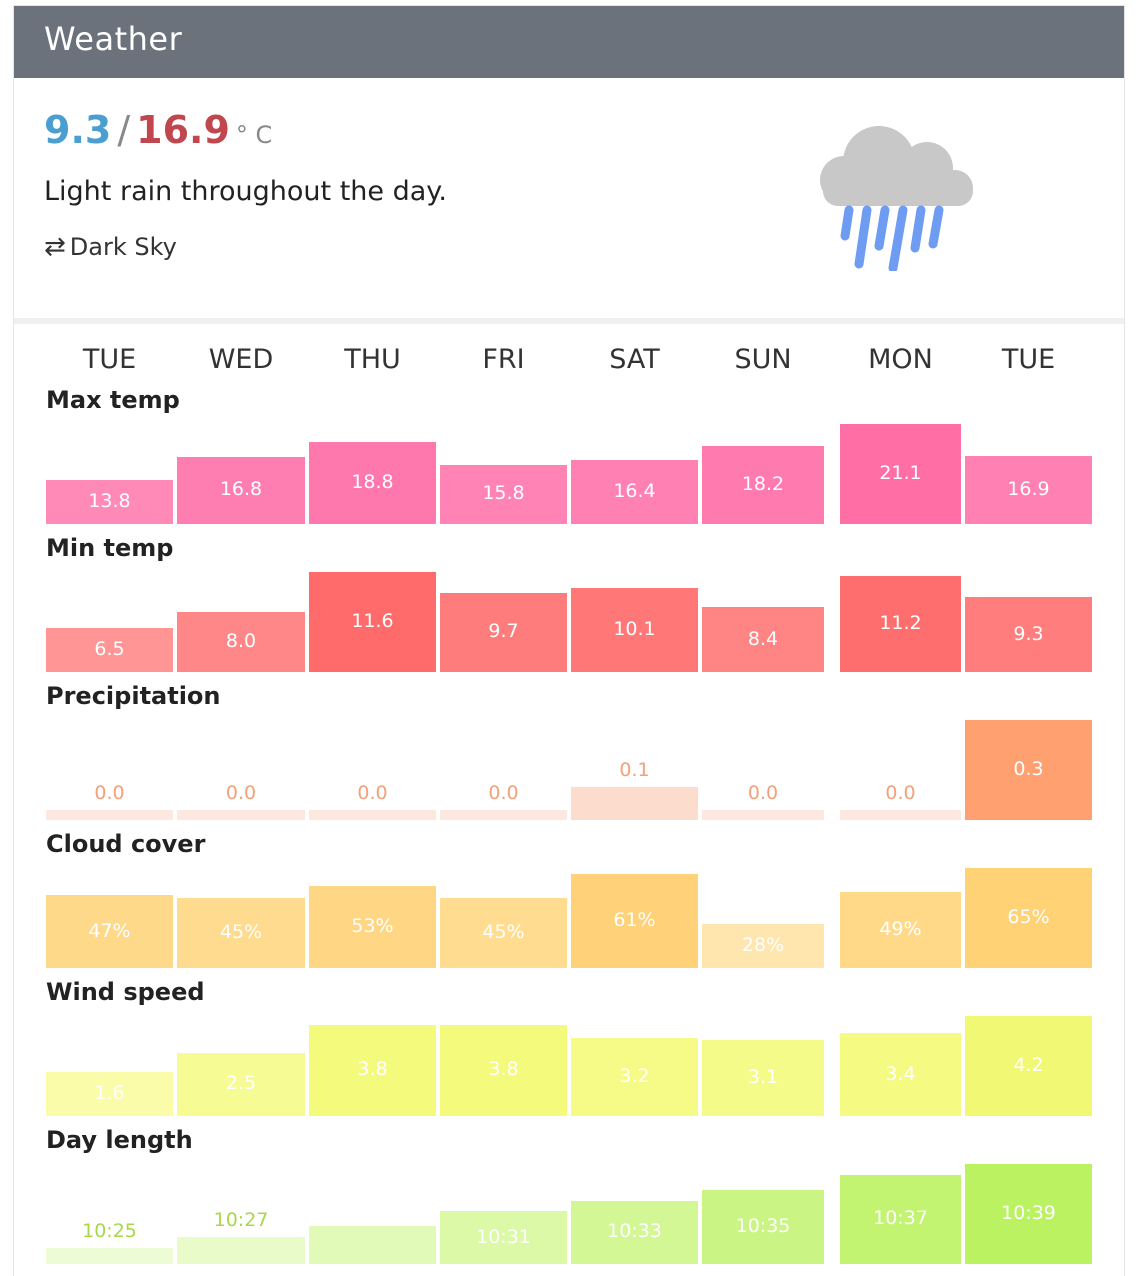  What do you see at coordinates (372, 481) in the screenshot?
I see `bar-value-label: 18.8` at bounding box center [372, 481].